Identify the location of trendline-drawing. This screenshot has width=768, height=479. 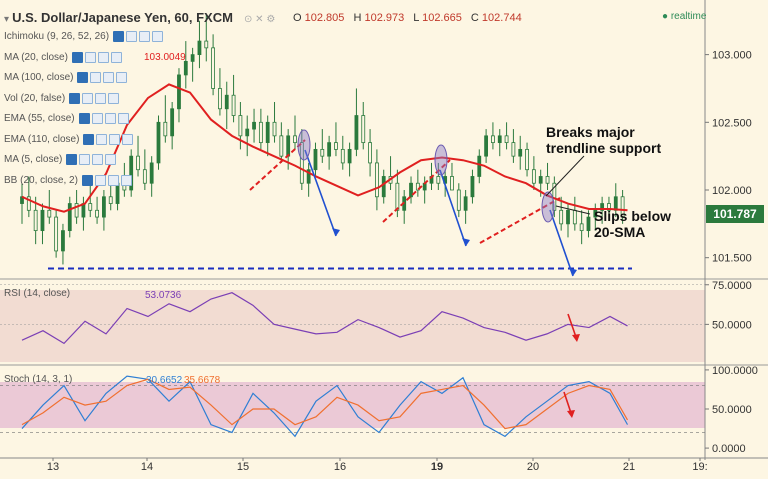
(416, 191).